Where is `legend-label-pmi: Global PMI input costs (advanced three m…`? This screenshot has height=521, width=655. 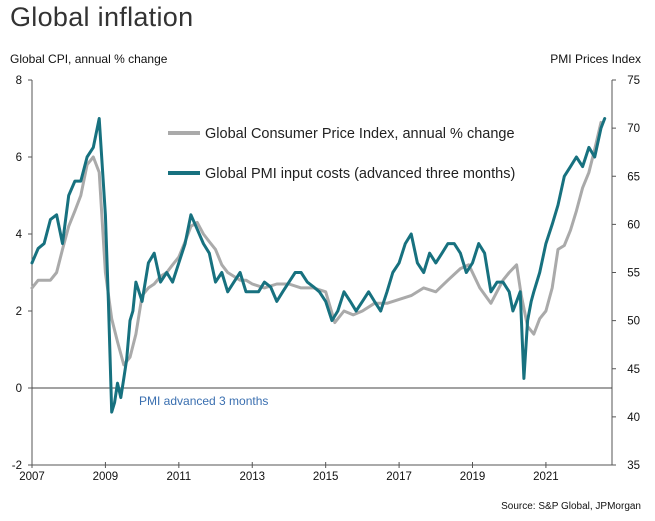 legend-label-pmi: Global PMI input costs (advanced three m… is located at coordinates (360, 174).